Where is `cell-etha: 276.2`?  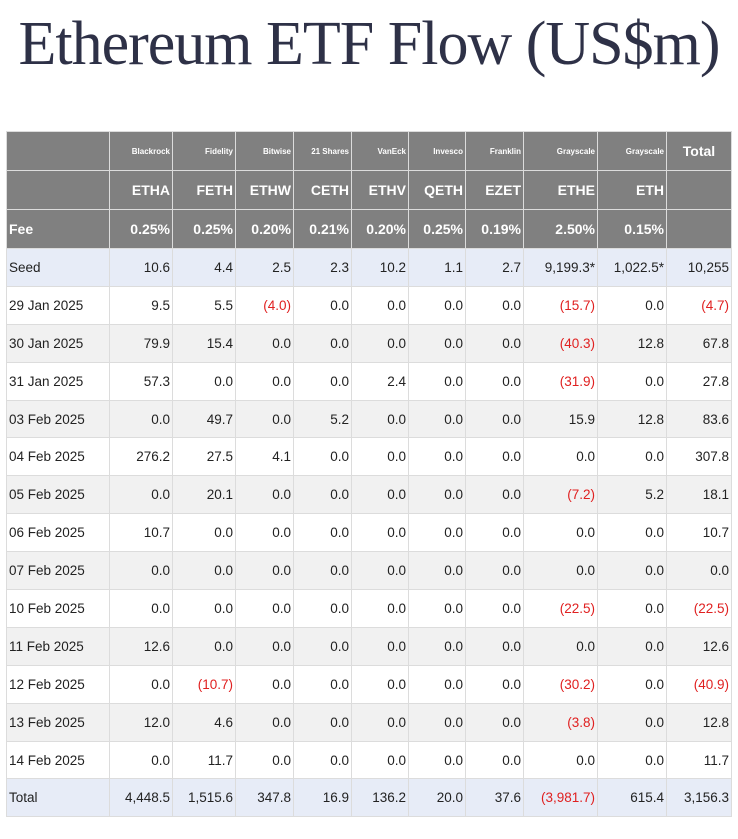
cell-etha: 276.2 is located at coordinates (141, 457).